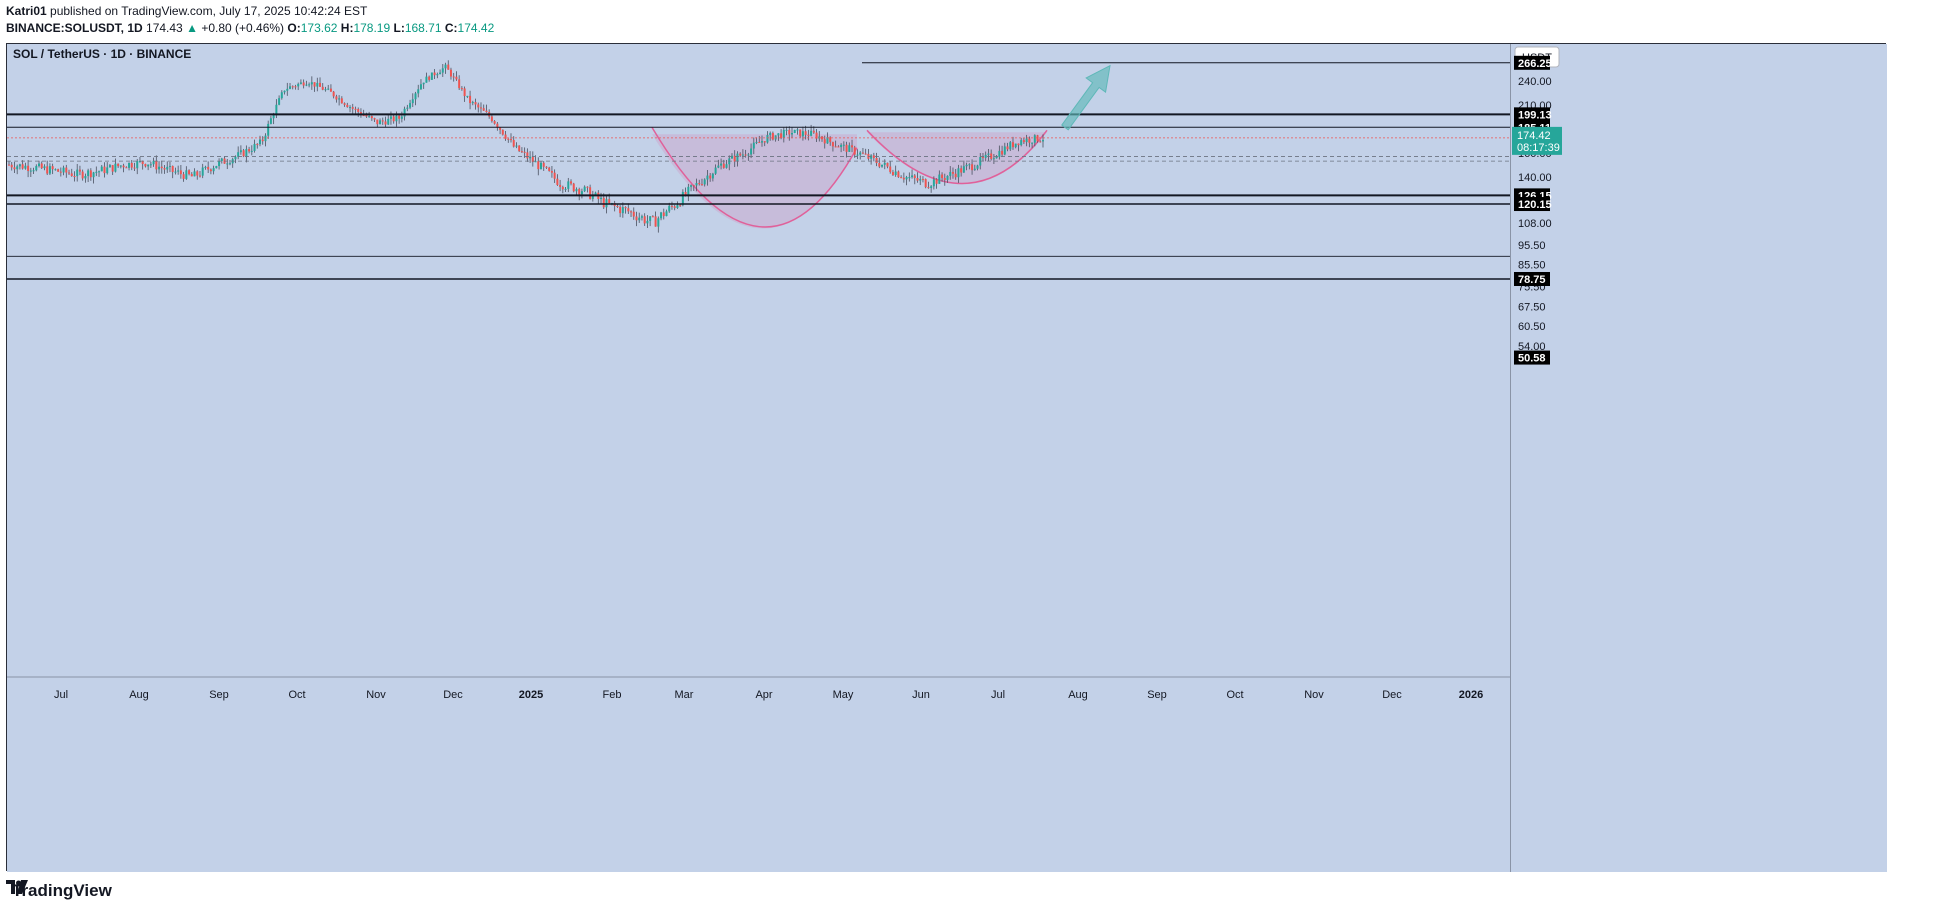  I want to click on x-tick-label: Oct, so click(1234, 695).